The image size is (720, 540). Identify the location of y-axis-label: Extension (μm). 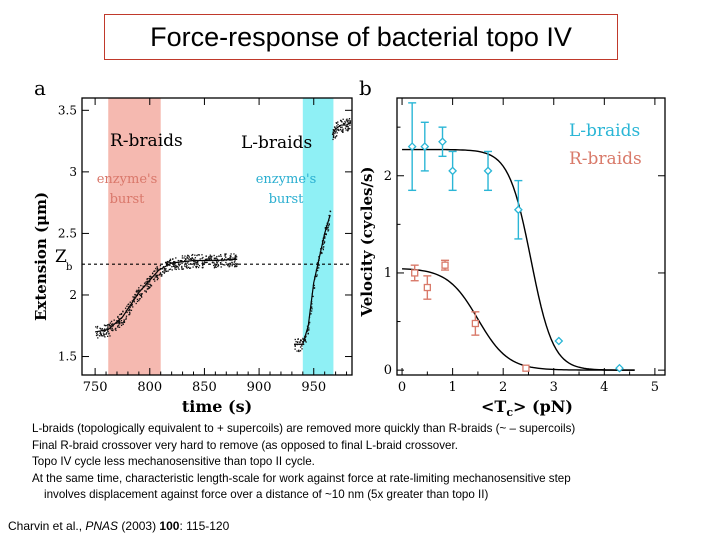
(41, 256).